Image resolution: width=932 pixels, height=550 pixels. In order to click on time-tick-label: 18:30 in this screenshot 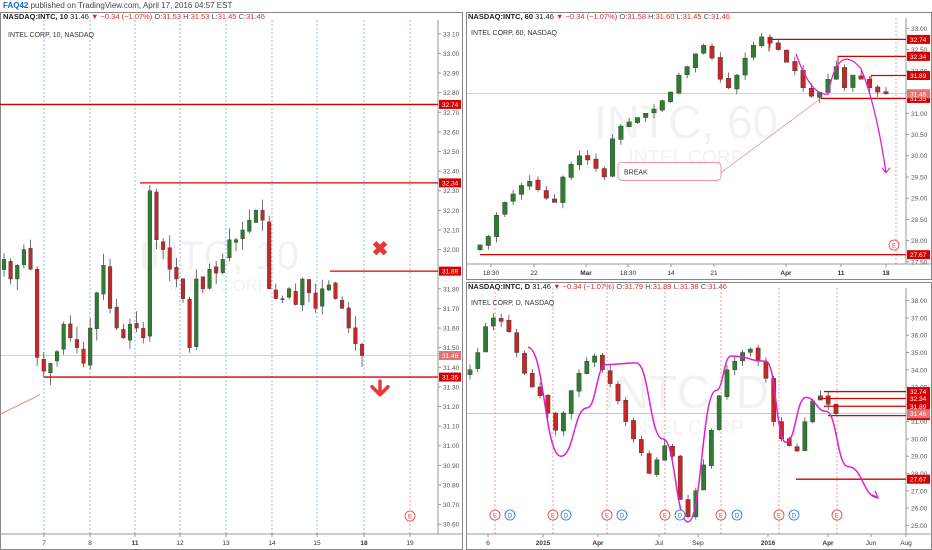, I will do `click(491, 273)`.